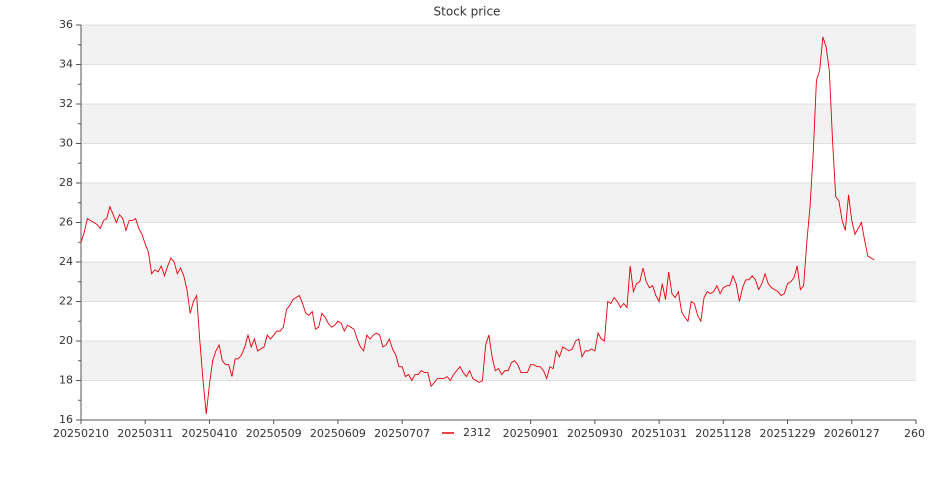 The width and height of the screenshot is (935, 500). What do you see at coordinates (467, 12) in the screenshot?
I see `chart-title: Stock price` at bounding box center [467, 12].